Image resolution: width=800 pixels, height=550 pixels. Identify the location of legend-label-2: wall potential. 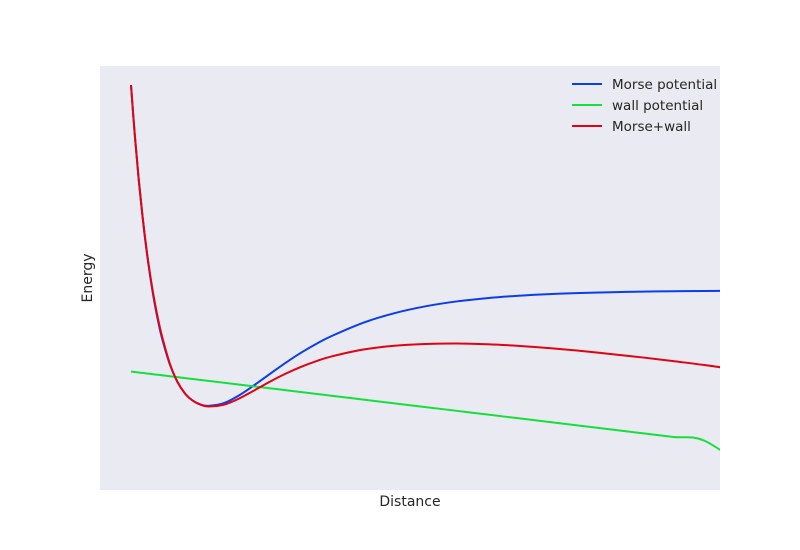
(657, 106).